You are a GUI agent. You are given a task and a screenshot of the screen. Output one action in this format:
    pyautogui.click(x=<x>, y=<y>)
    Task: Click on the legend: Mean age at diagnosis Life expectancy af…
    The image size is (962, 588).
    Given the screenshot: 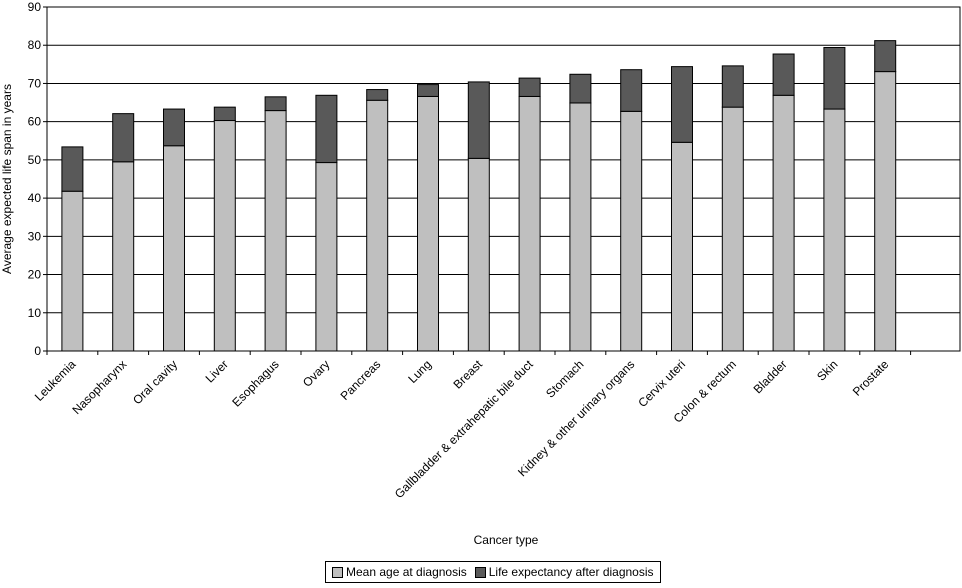 What is the action you would take?
    pyautogui.click(x=493, y=572)
    